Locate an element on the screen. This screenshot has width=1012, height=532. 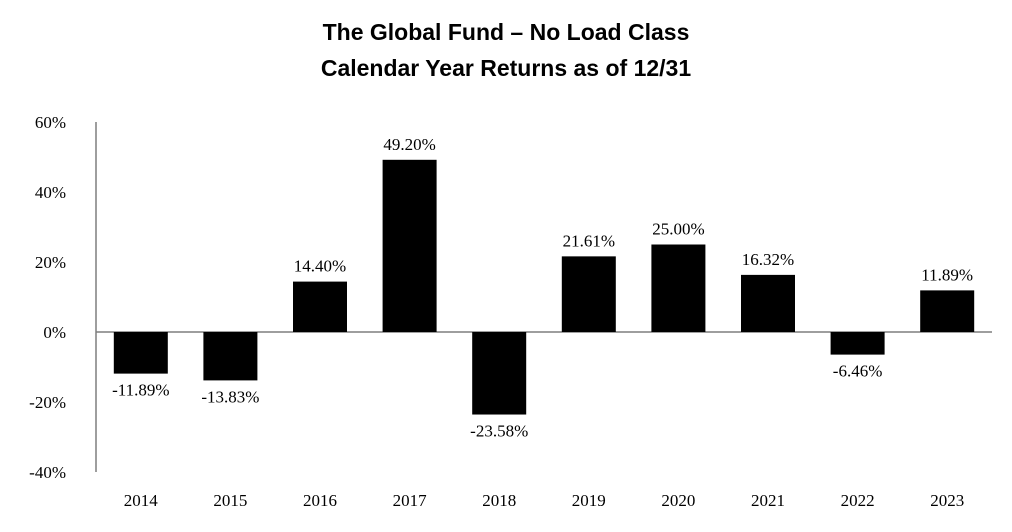
data-label-2016: 14.40% is located at coordinates (320, 266).